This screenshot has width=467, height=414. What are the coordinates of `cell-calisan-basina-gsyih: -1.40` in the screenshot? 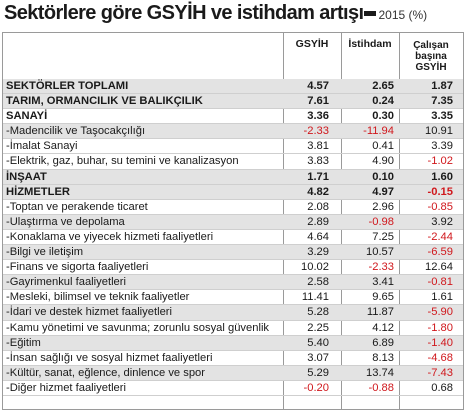 It's located at (440, 342).